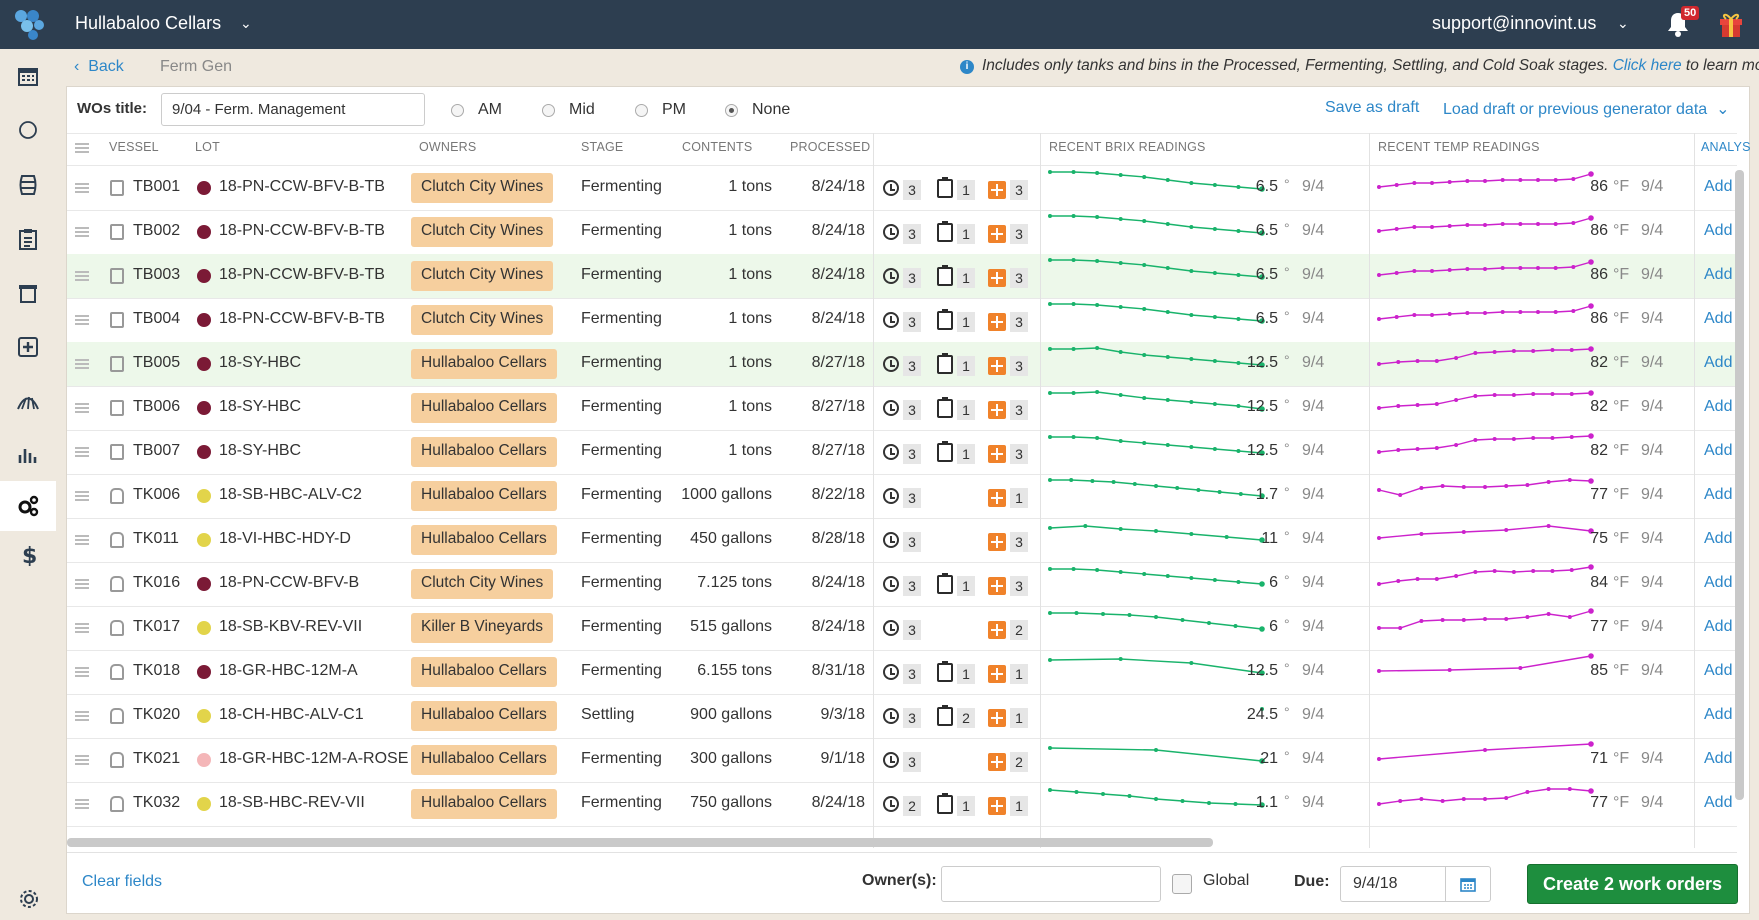  I want to click on lot-code: 18-GR-HBC-12M-A-ROSE, so click(314, 758).